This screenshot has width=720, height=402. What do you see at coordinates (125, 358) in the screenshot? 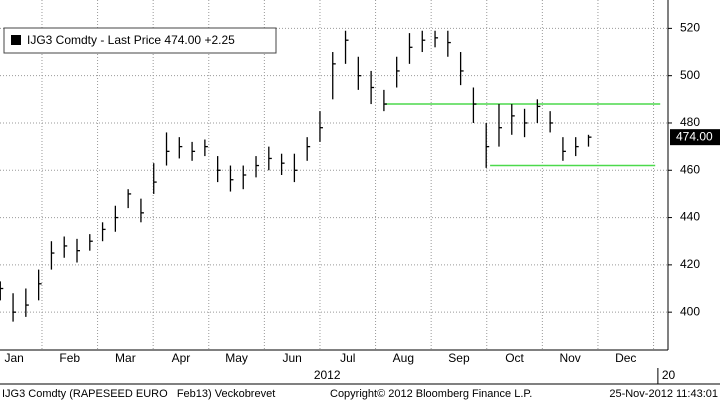
I see `x-tick-label: Mar` at bounding box center [125, 358].